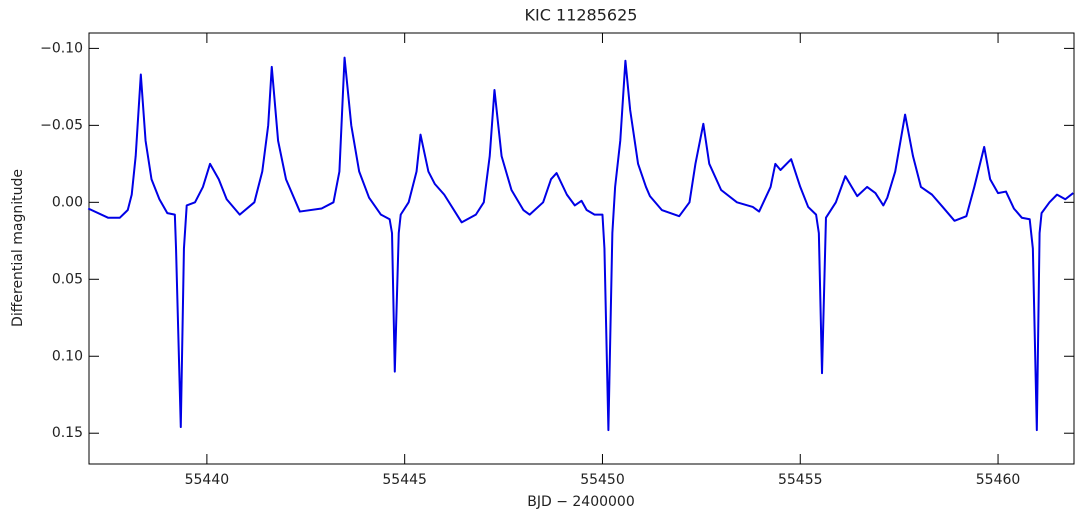 Image resolution: width=1075 pixels, height=512 pixels. Describe the element at coordinates (800, 480) in the screenshot. I see `x-tick-label: 55455` at that location.